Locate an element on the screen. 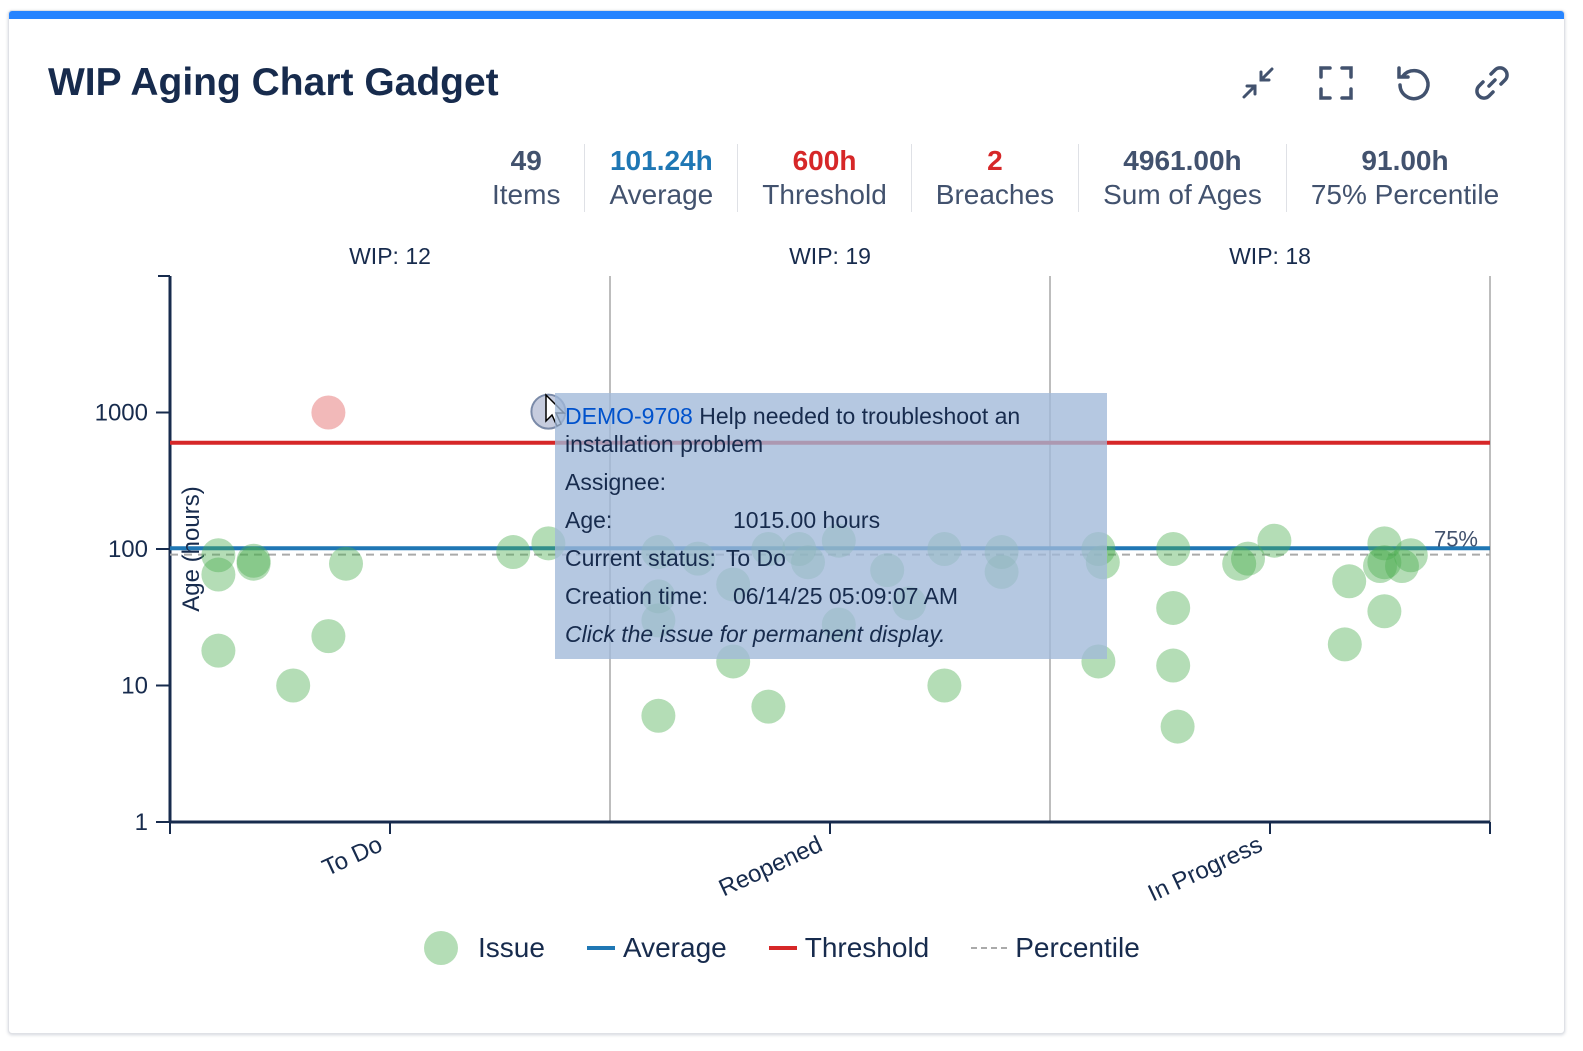  gadget-title: WIP Aging Chart Gadget is located at coordinates (273, 82).